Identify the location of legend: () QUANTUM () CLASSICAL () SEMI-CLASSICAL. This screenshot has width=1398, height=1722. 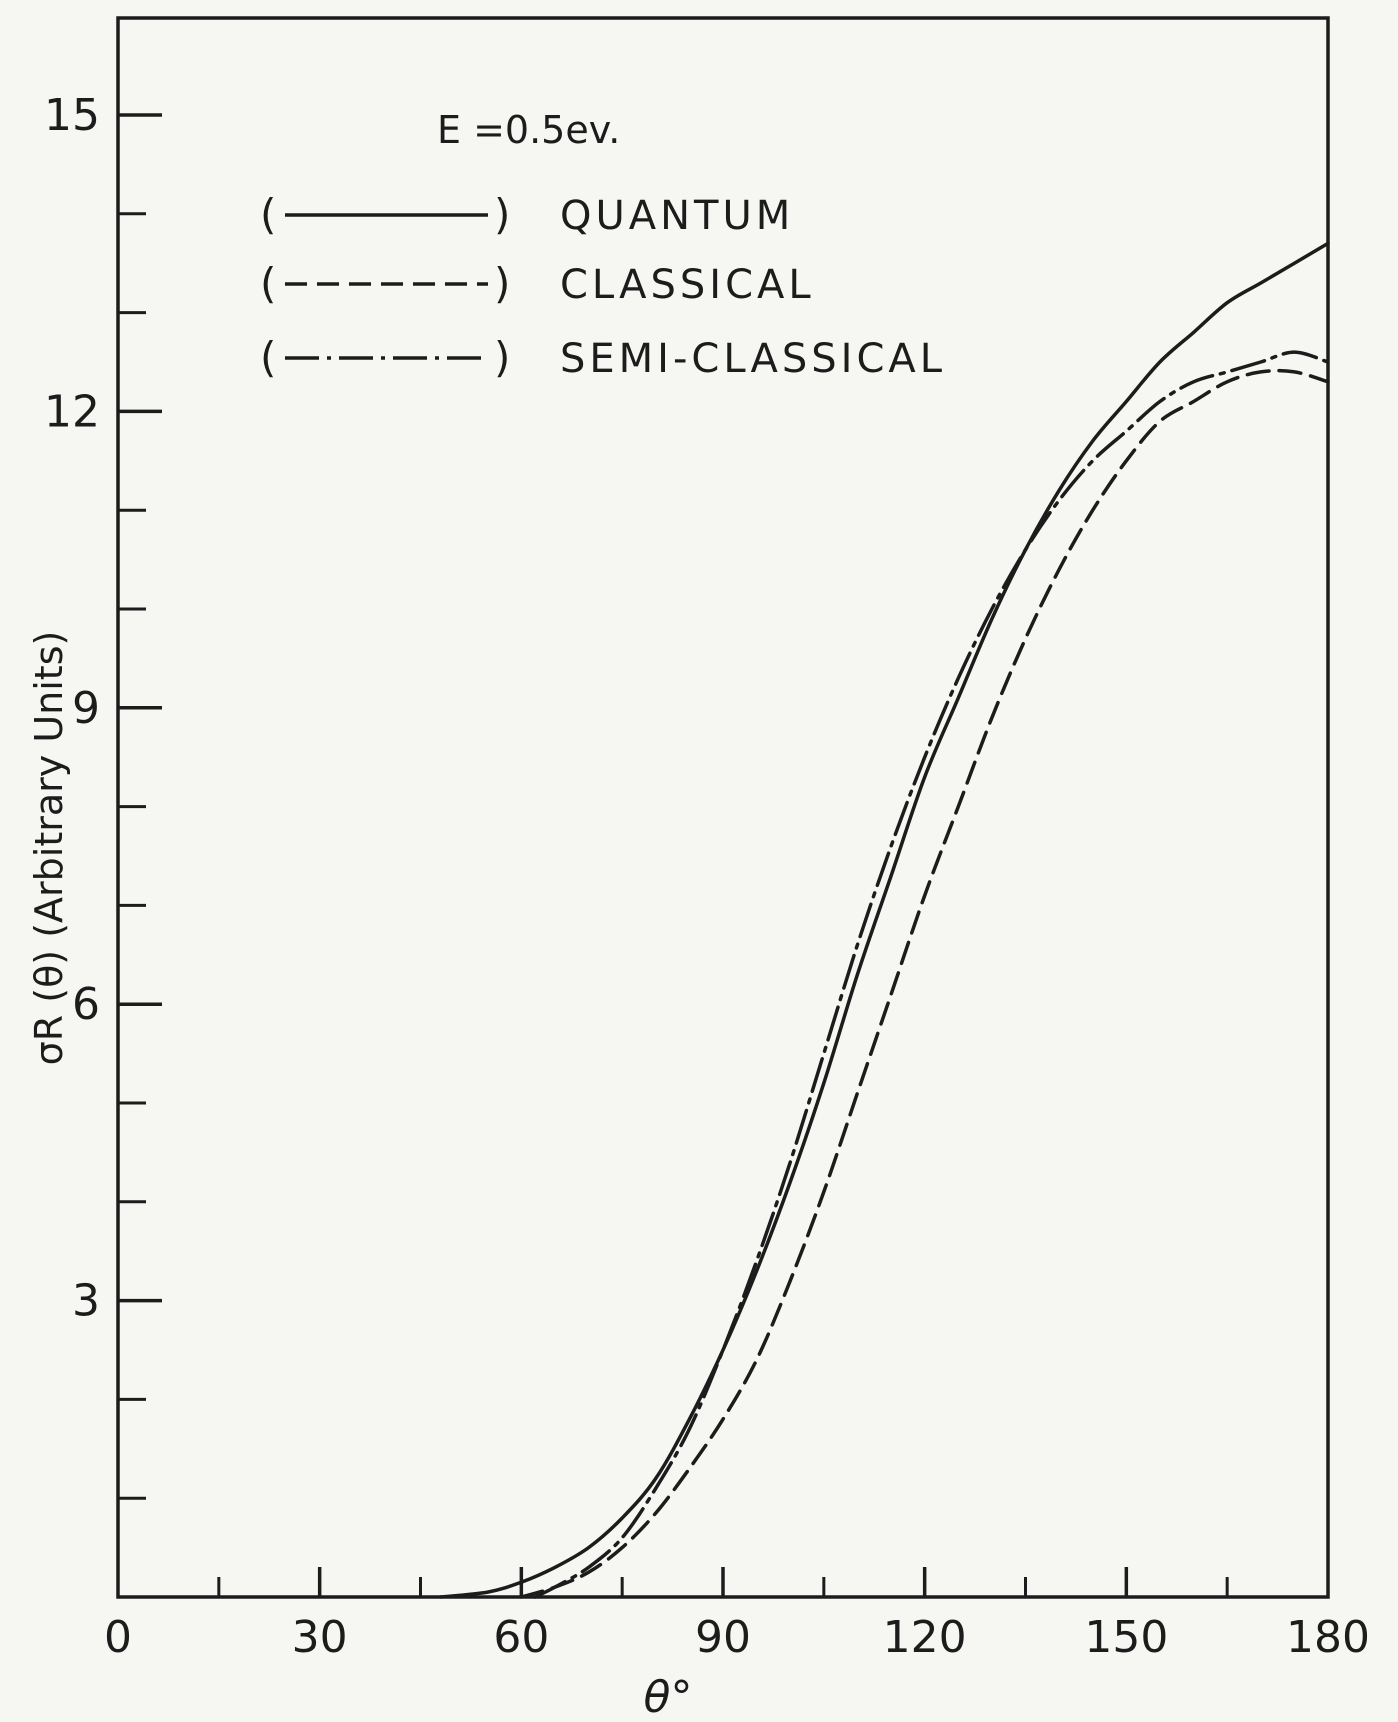
(603, 286).